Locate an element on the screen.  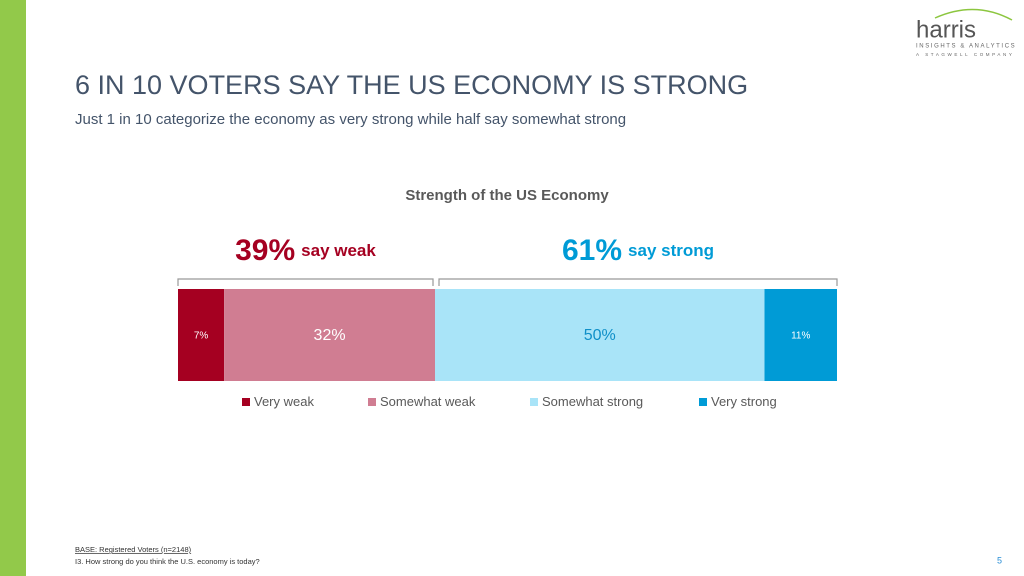
value-label: 7% is located at coordinates (201, 336).